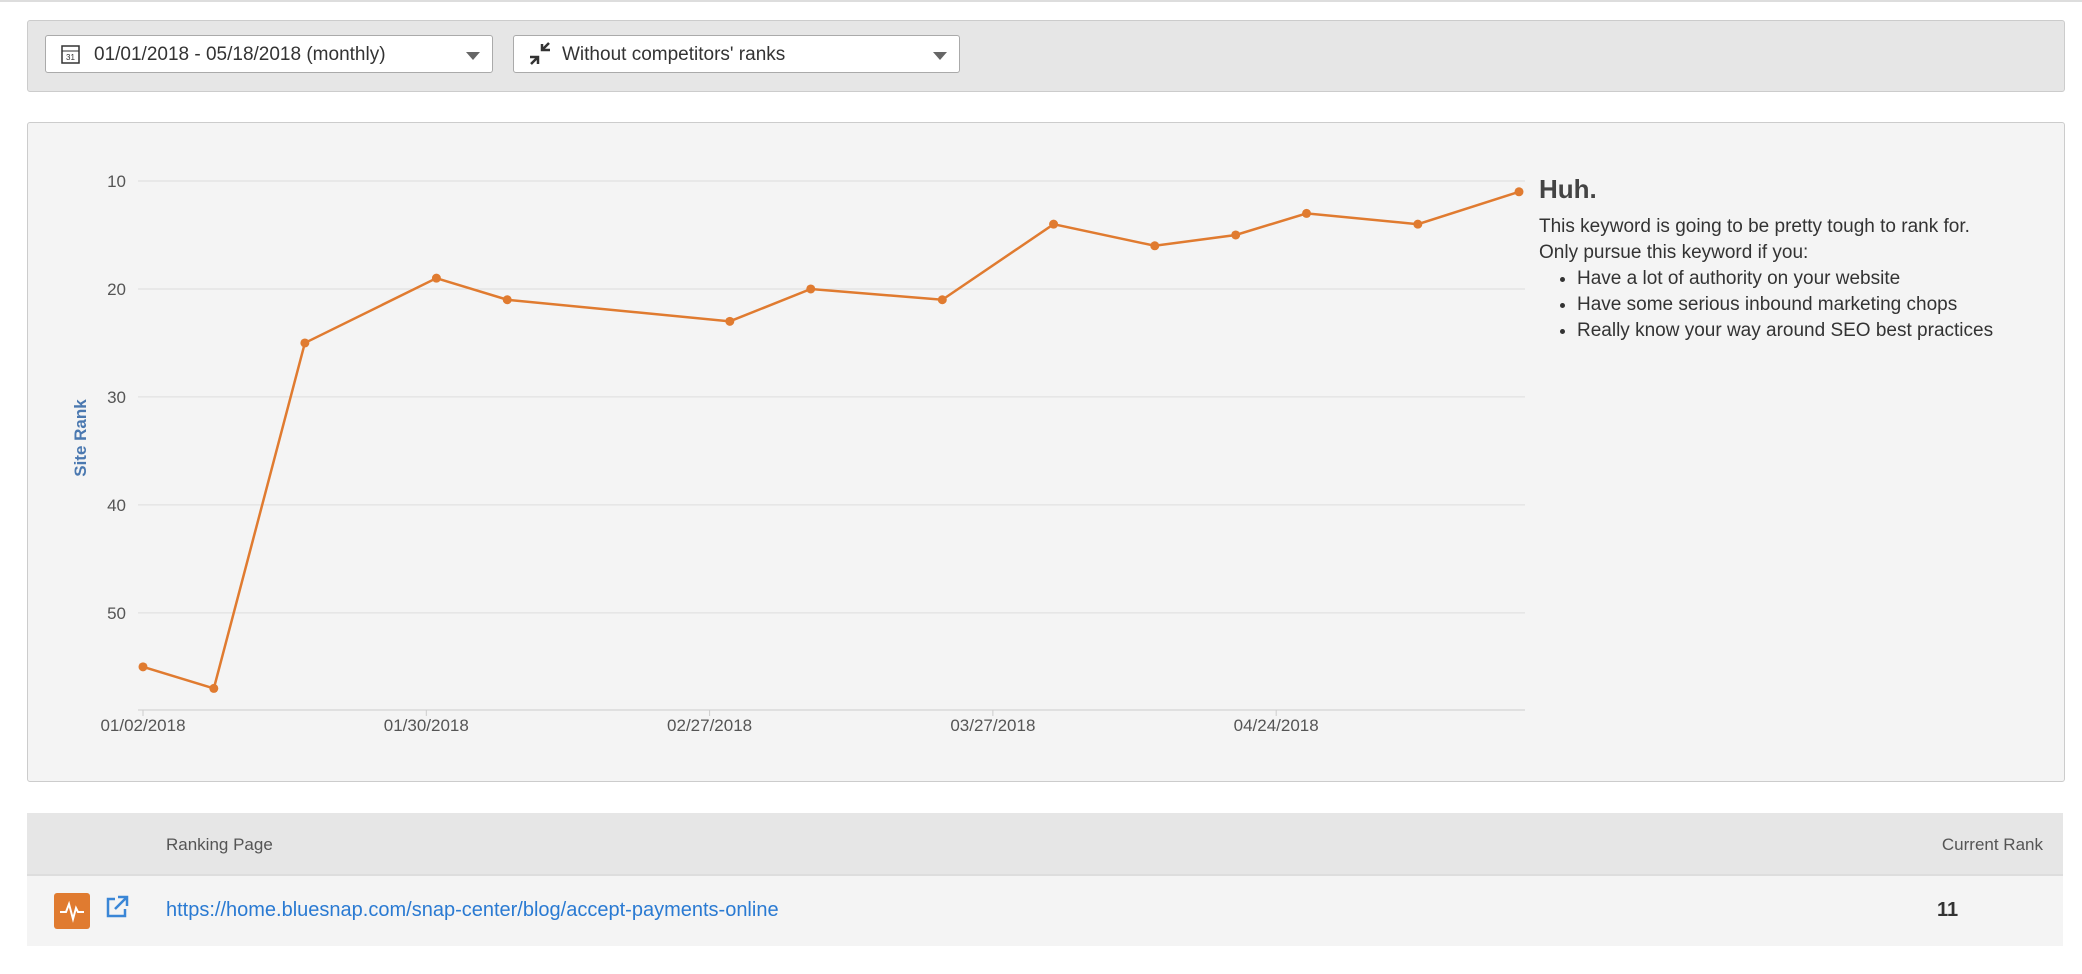 The width and height of the screenshot is (2082, 974). I want to click on external-link-icon, so click(117, 907).